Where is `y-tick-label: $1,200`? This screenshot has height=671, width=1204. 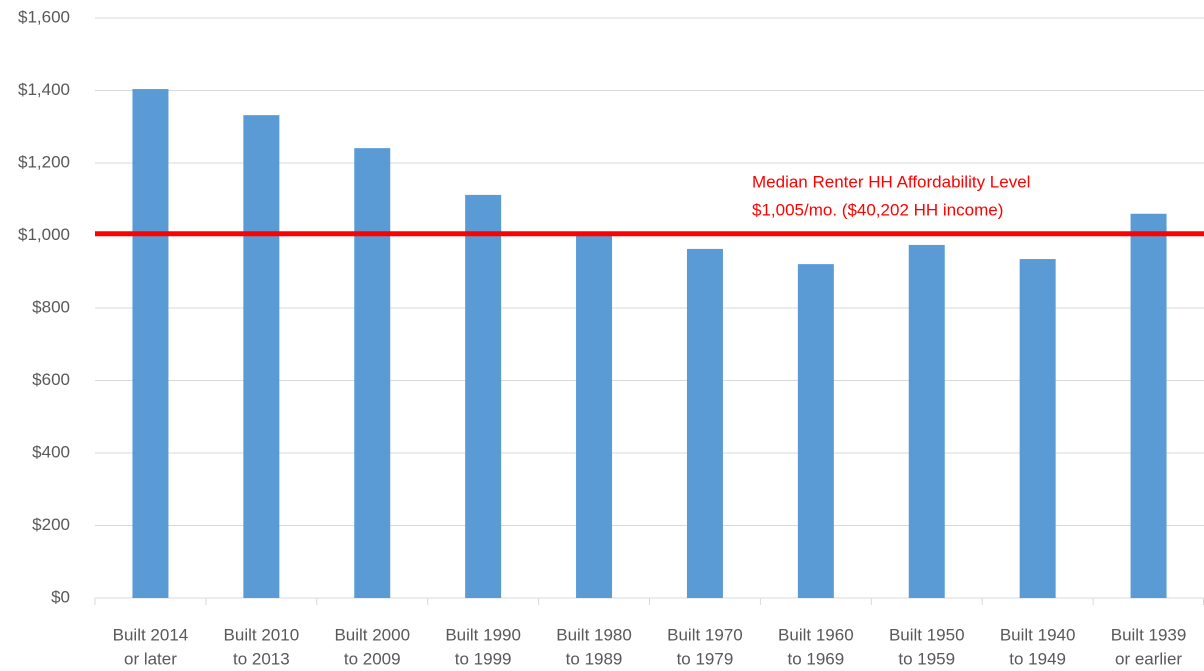 y-tick-label: $1,200 is located at coordinates (44, 161).